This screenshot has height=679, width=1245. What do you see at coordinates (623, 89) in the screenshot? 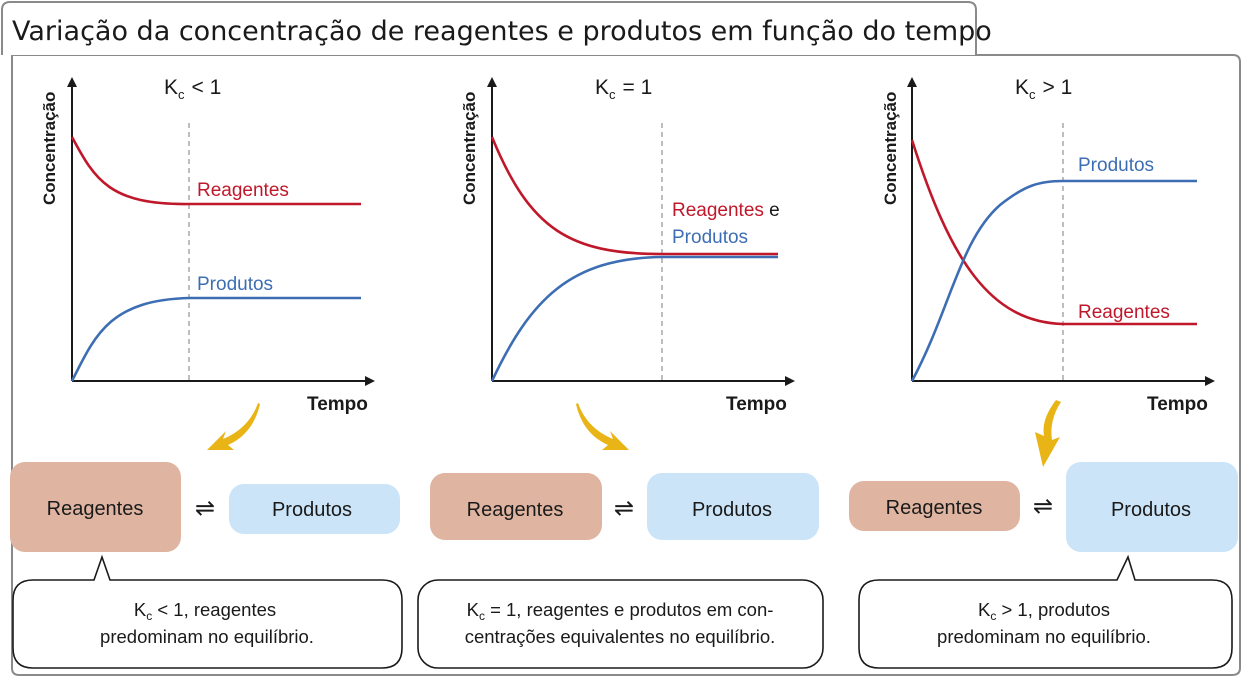
I see `kc-label: Kc = 1` at bounding box center [623, 89].